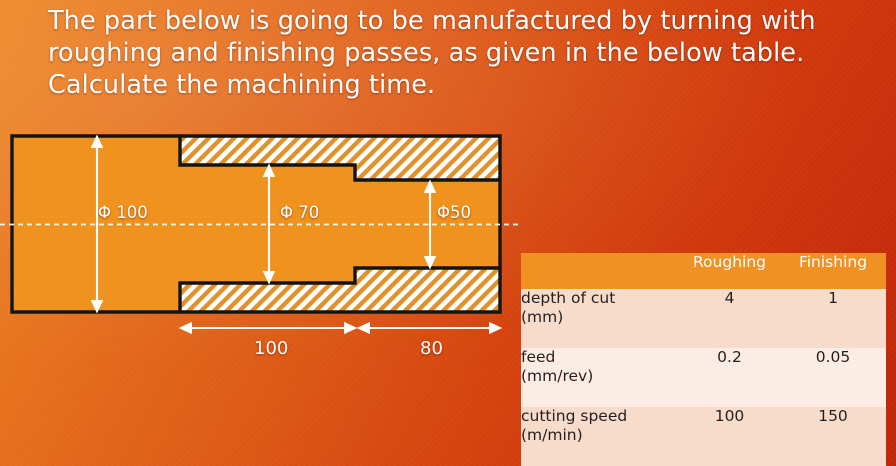 This screenshot has width=896, height=466. What do you see at coordinates (340, 224) in the screenshot?
I see `stock-hatched-region` at bounding box center [340, 224].